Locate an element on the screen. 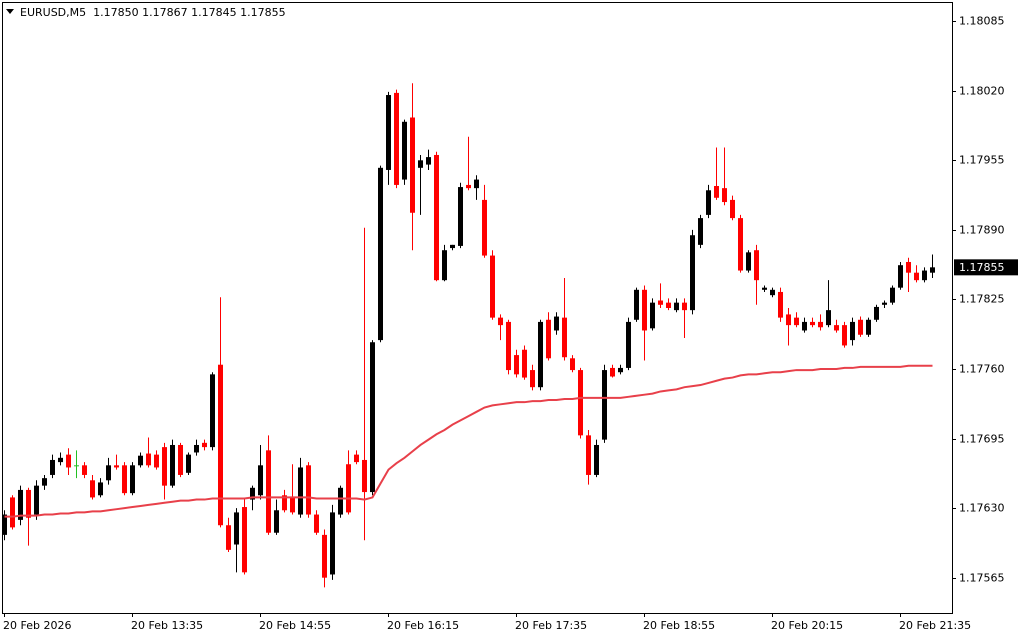  symbol-menu-arrow is located at coordinates (10, 11).